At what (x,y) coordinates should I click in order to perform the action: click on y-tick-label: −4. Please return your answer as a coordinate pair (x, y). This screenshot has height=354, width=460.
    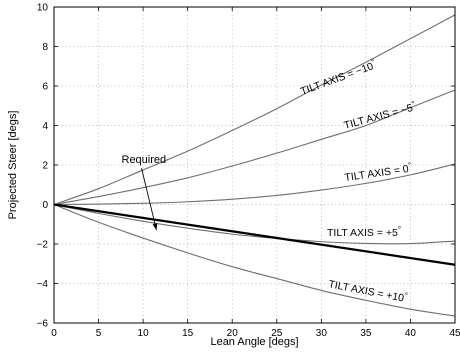
    Looking at the image, I should click on (43, 284).